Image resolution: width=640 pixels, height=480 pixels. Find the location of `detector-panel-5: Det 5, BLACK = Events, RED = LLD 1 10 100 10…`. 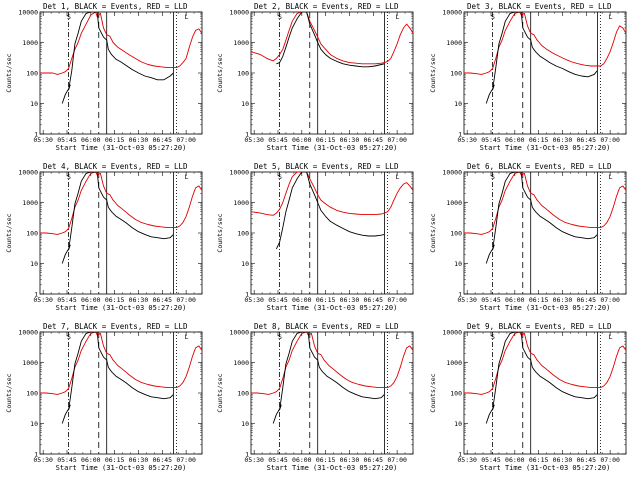

detector-panel-5: Det 5, BLACK = Events, RED = LLD 1 10 100 10… is located at coordinates (315, 237).